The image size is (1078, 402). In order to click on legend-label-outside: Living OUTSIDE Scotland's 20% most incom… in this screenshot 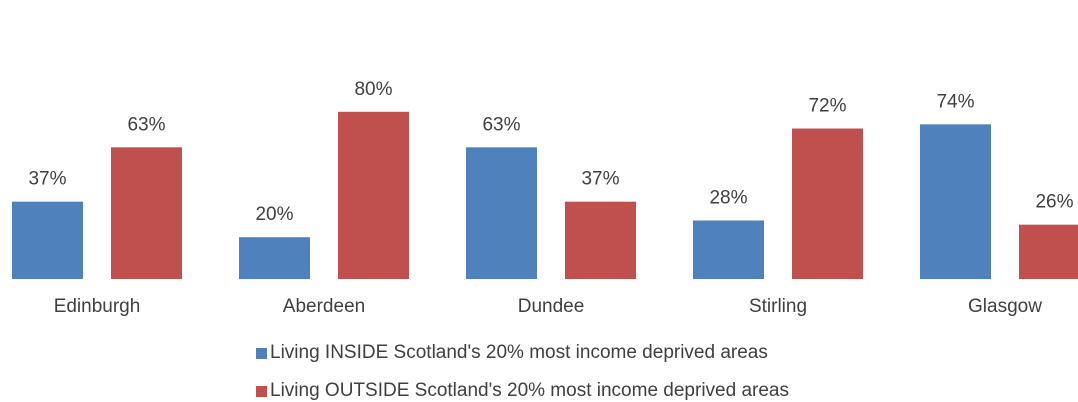, I will do `click(529, 390)`.